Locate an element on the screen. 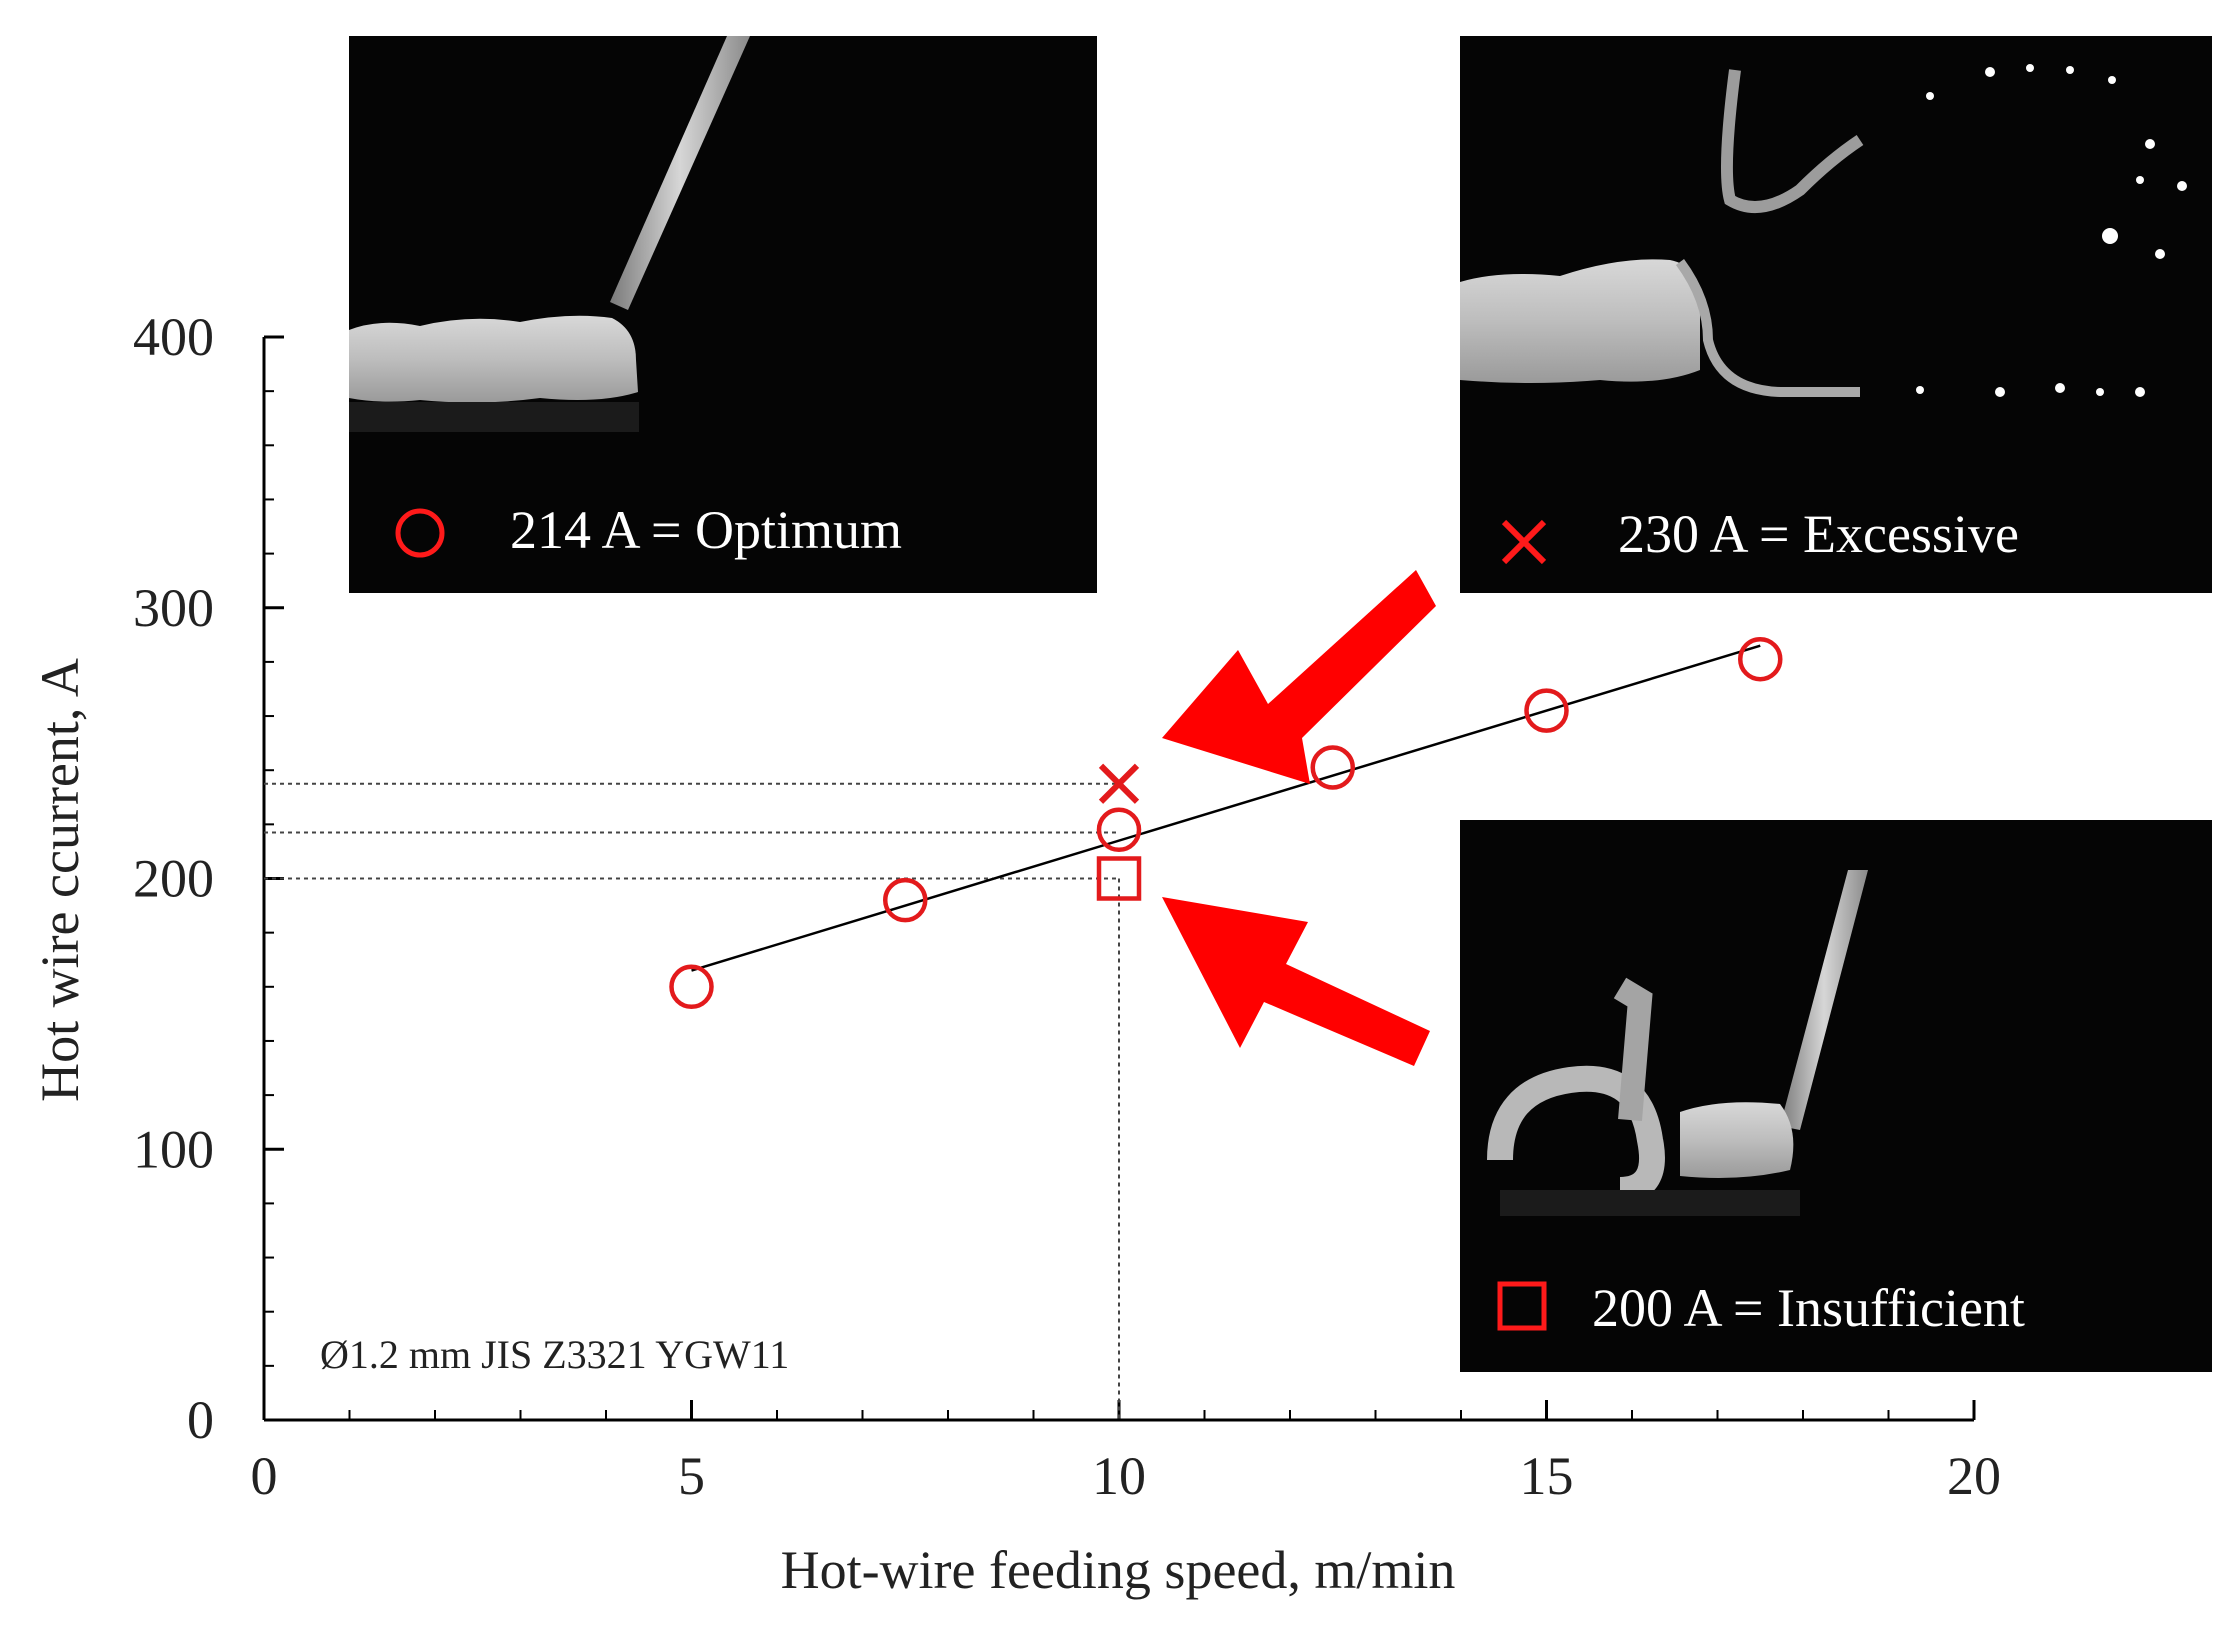 This screenshot has height=1632, width=2226. x-tick-label: 5 is located at coordinates (691, 1476).